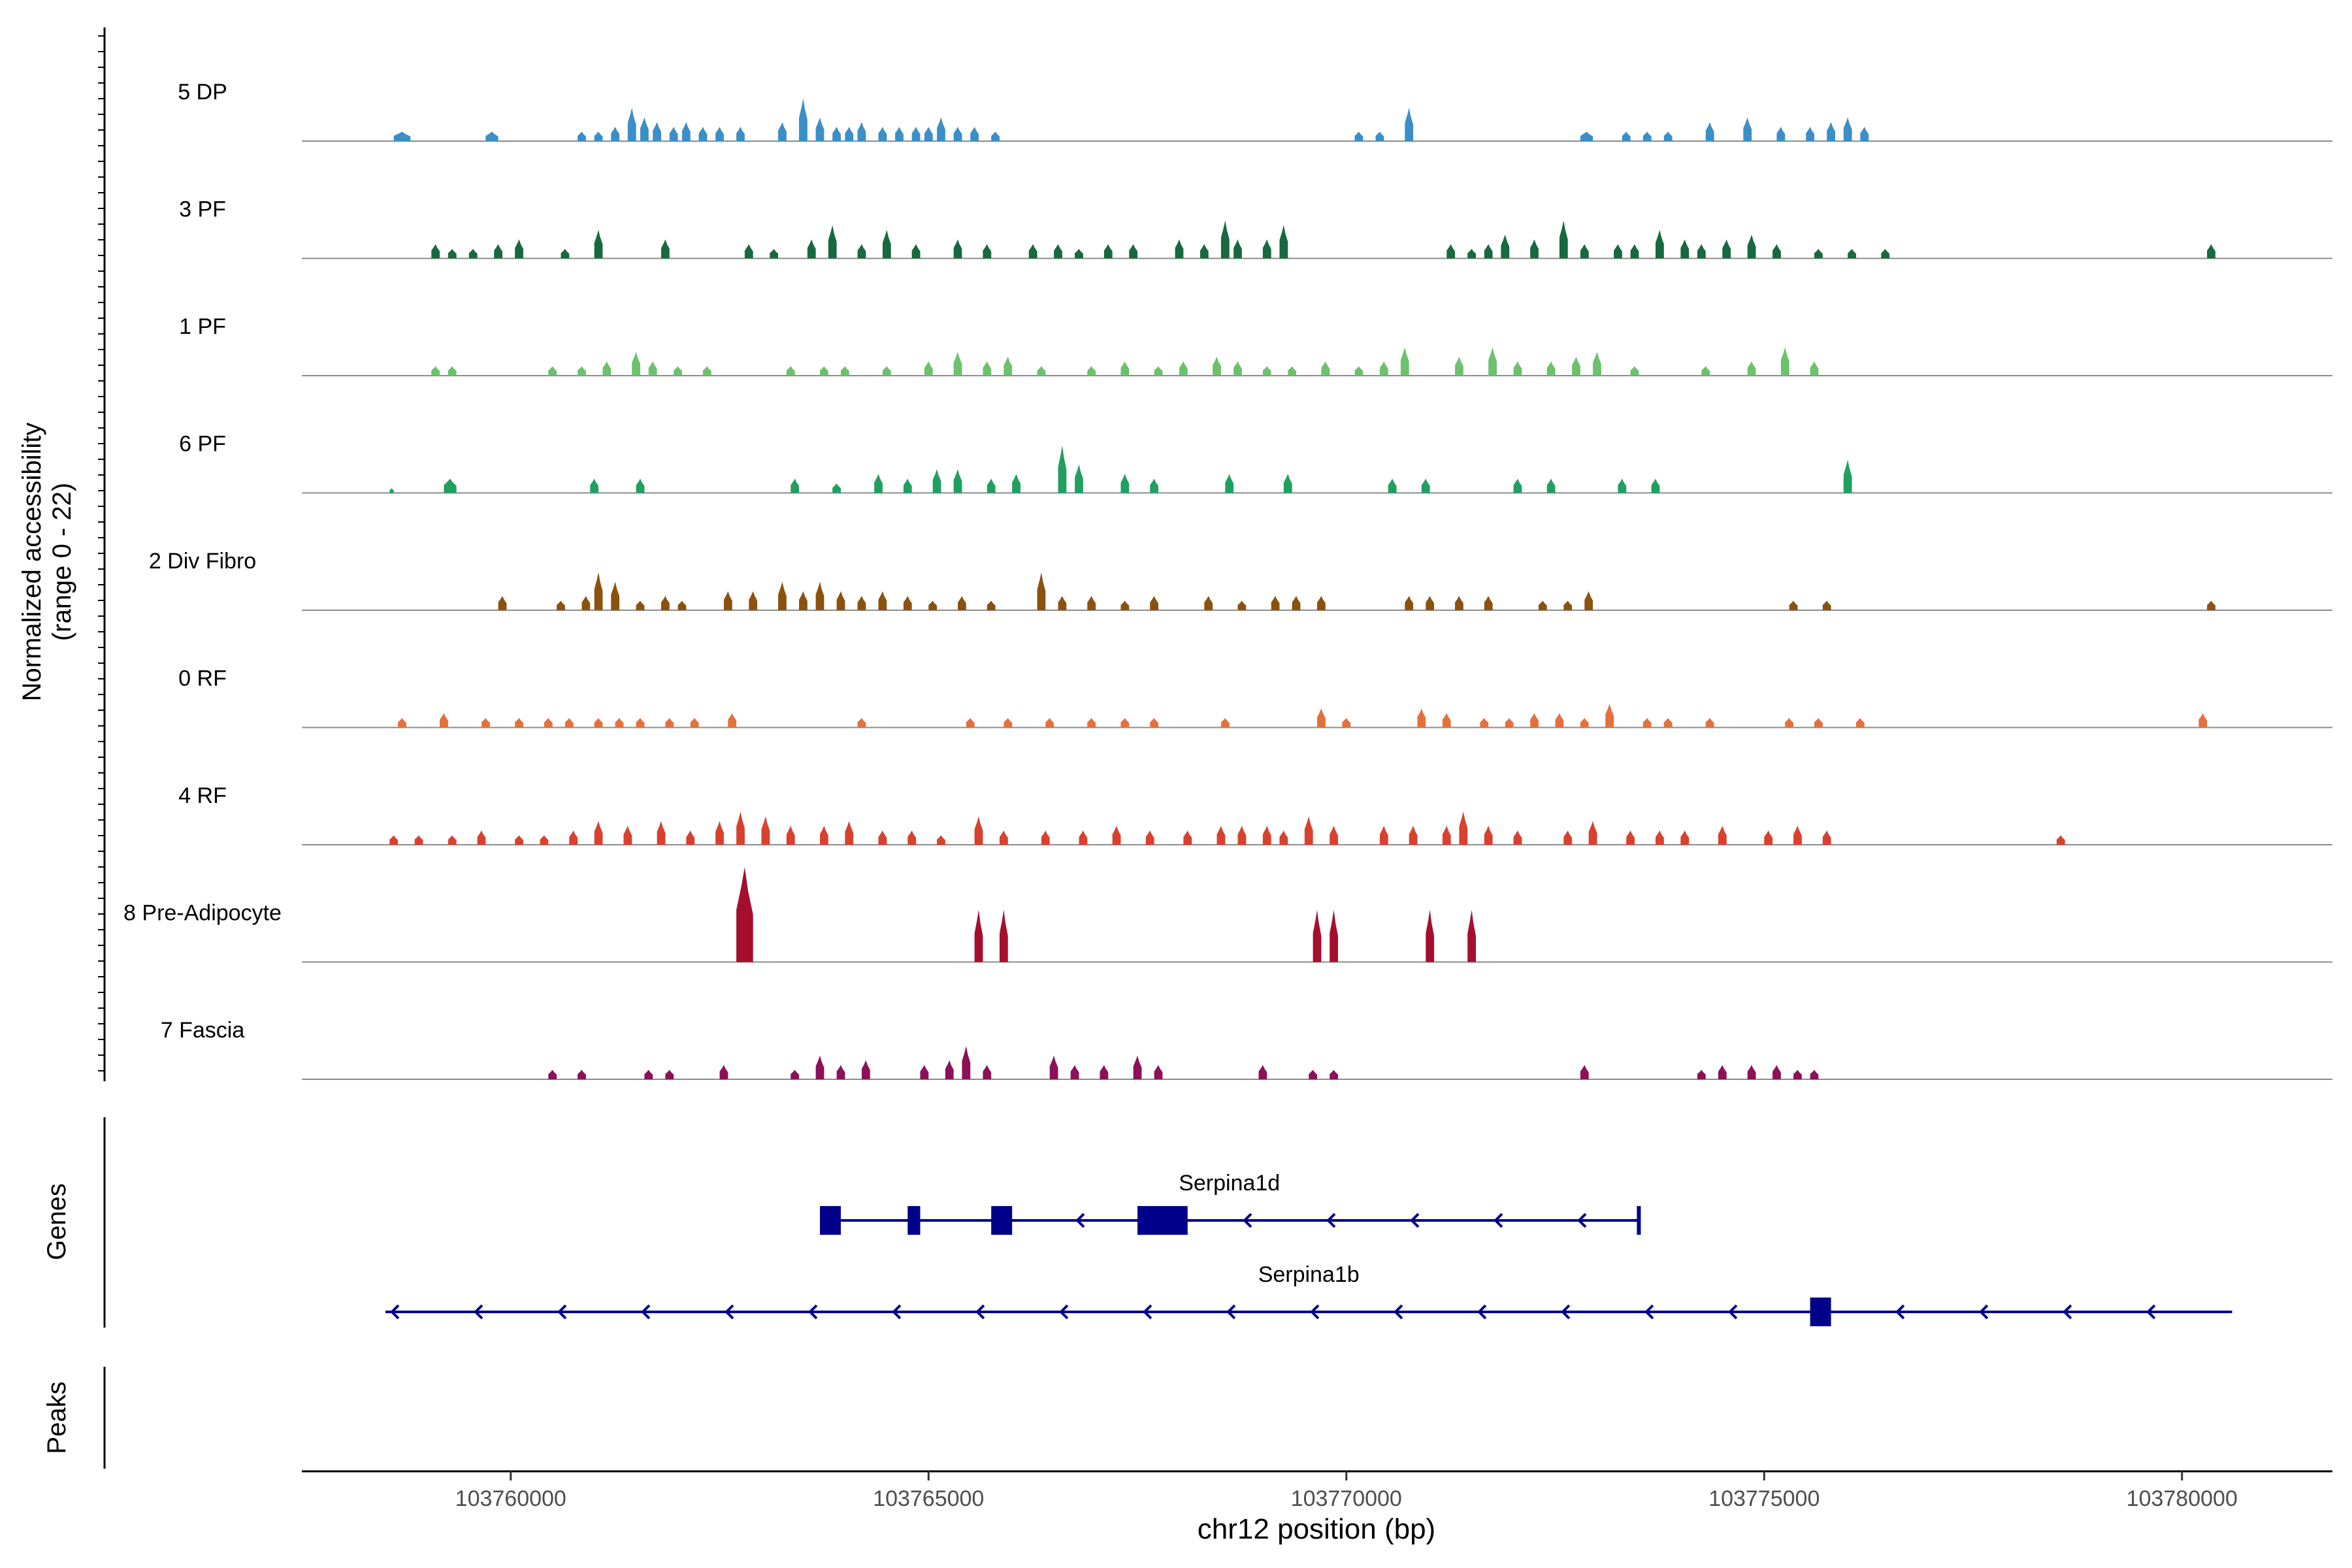 This screenshot has height=1568, width=2352. I want to click on track-8-pre-adipocyte: 8 Pre-Adipocyte, so click(1227, 915).